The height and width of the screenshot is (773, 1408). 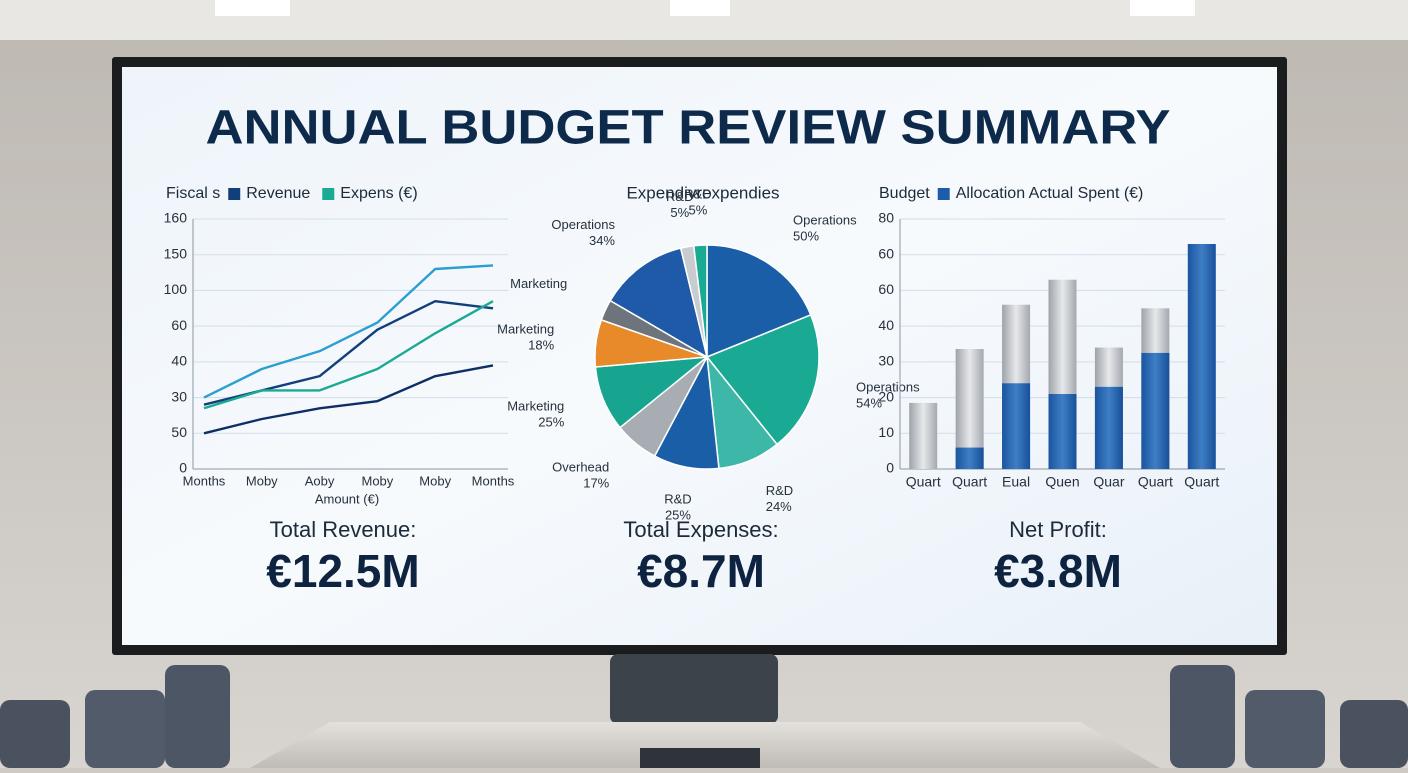 What do you see at coordinates (342, 571) in the screenshot?
I see `kpi-value: €12.5M` at bounding box center [342, 571].